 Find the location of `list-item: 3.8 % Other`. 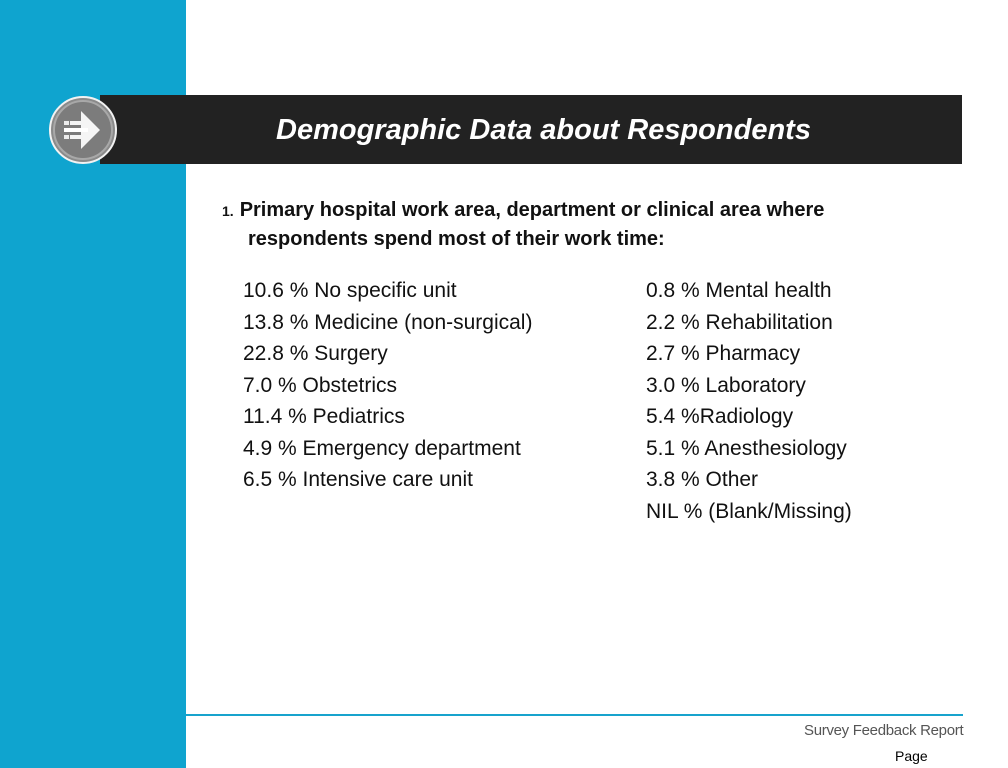

list-item: 3.8 % Other is located at coordinates (702, 479).